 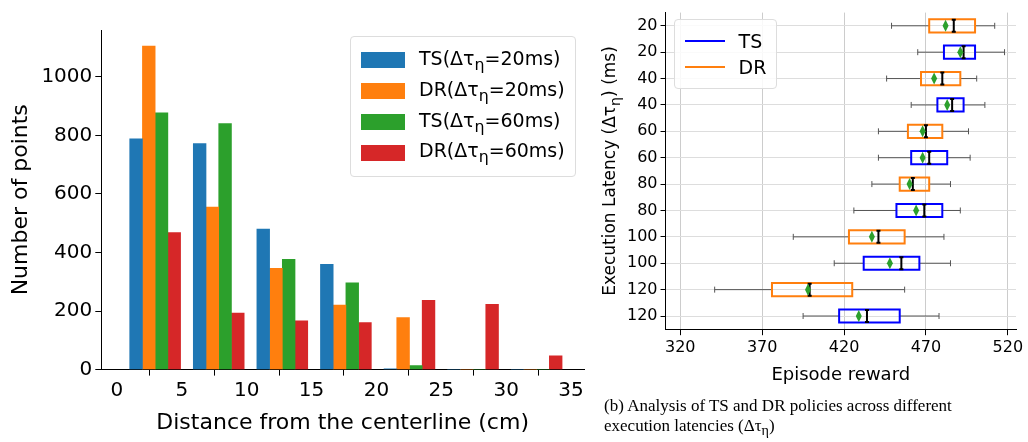 I want to click on legend-label: TS, so click(x=750, y=40).